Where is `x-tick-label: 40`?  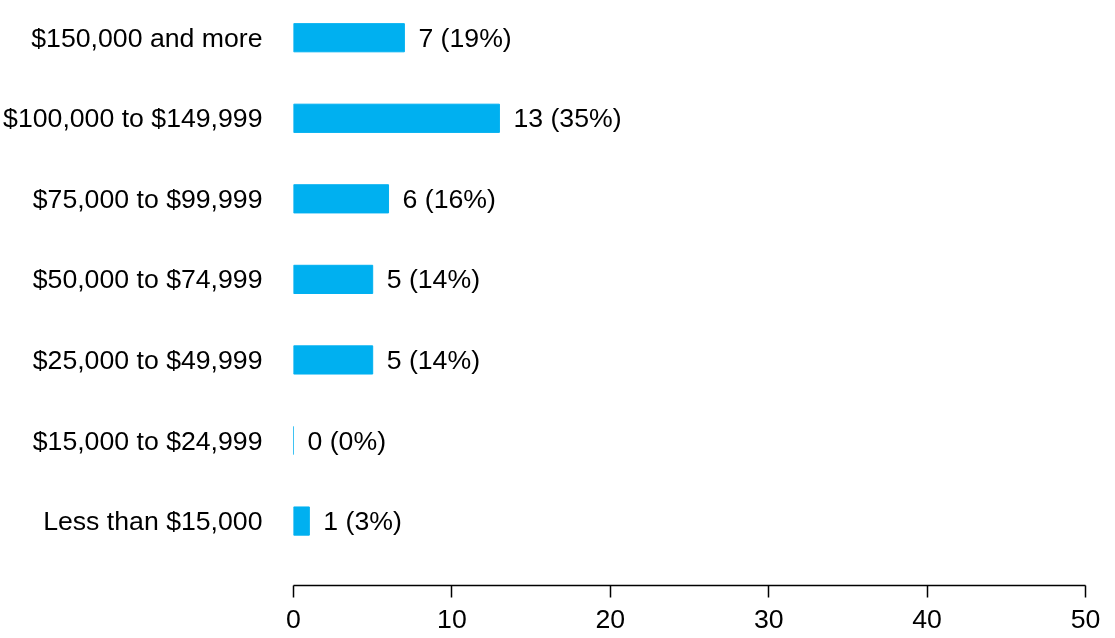 x-tick-label: 40 is located at coordinates (927, 618).